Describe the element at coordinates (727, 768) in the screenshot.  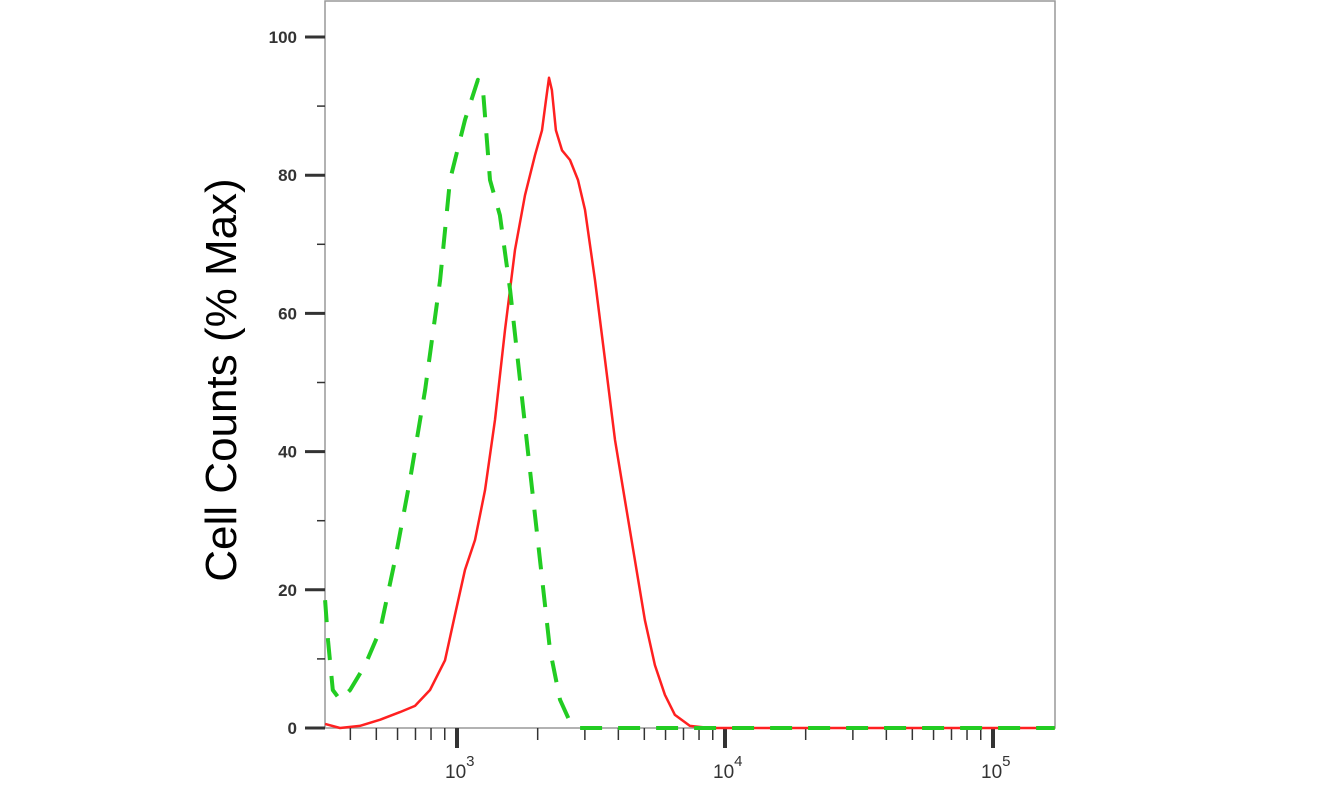
I see `x-tick-label: 10⁴` at that location.